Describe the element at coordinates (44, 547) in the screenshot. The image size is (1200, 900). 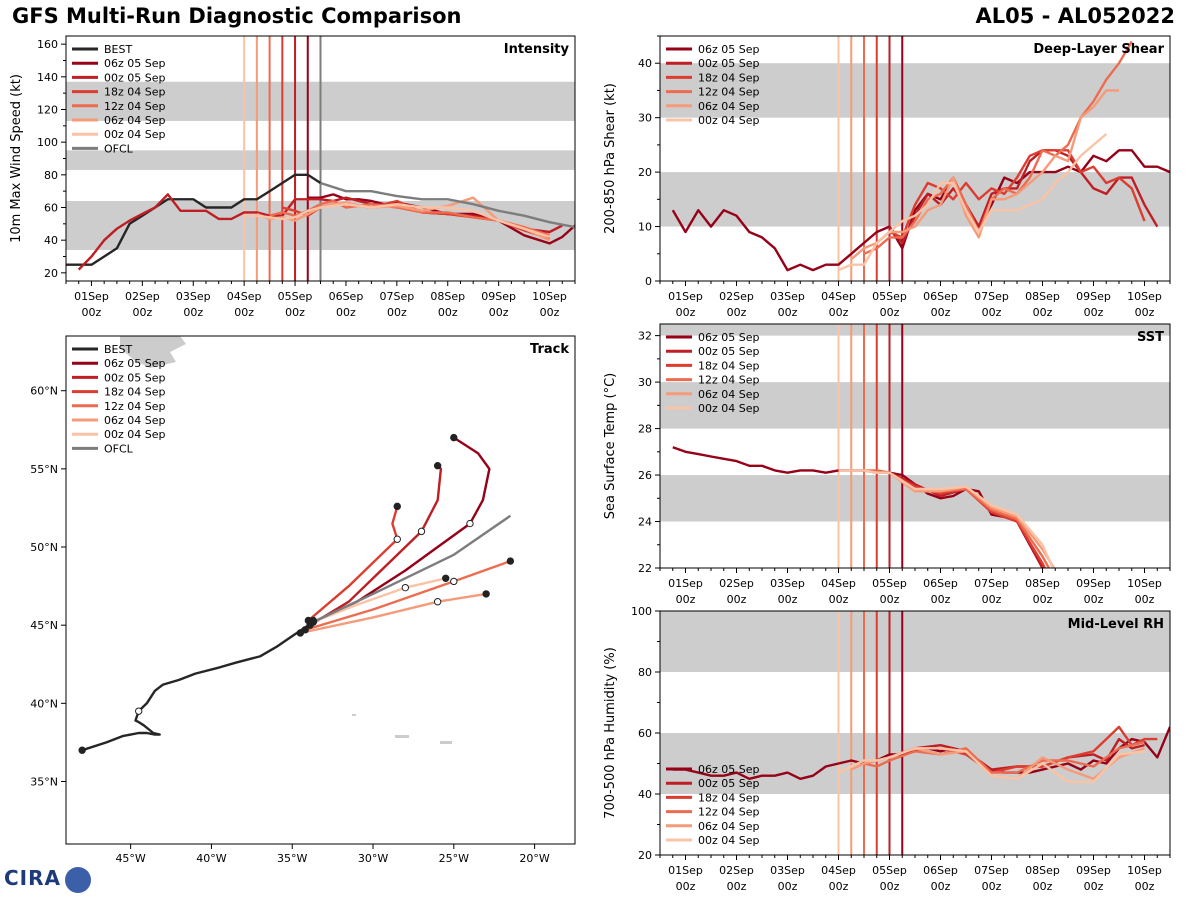
I see `y-tick-label: 50°N` at that location.